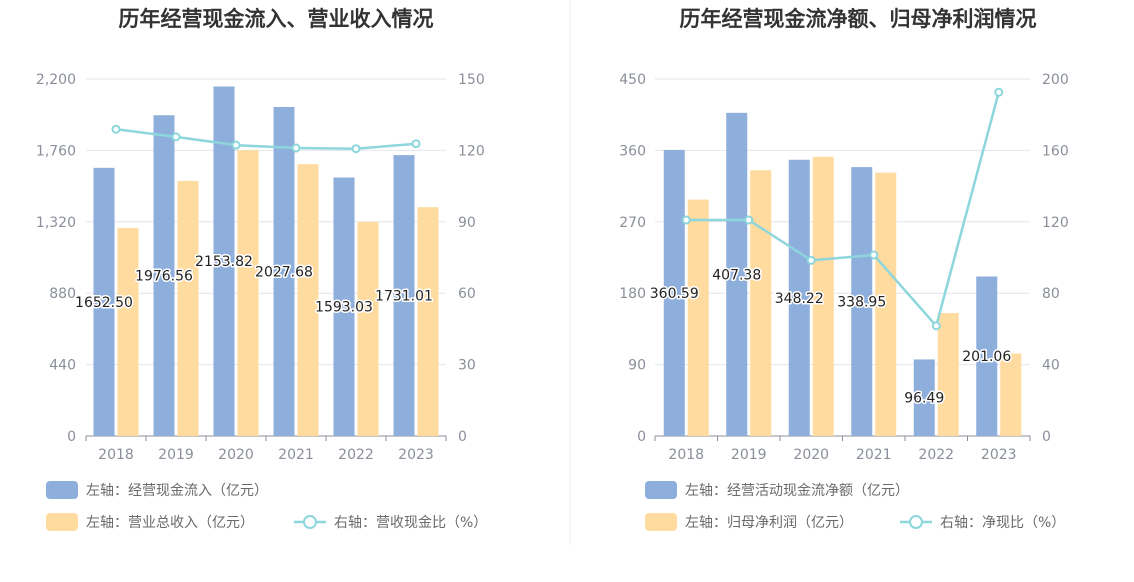  I want to click on right-axis-tick-label: 150, so click(471, 80).